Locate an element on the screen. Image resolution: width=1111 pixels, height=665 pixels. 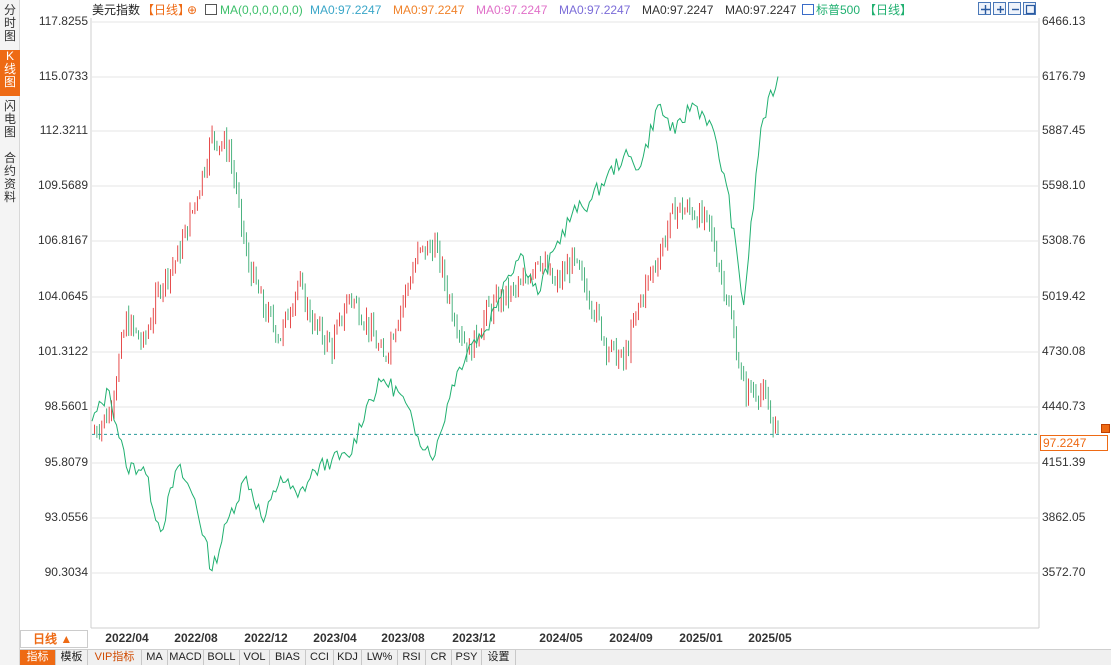
indicator-tab: PSY is located at coordinates (467, 657).